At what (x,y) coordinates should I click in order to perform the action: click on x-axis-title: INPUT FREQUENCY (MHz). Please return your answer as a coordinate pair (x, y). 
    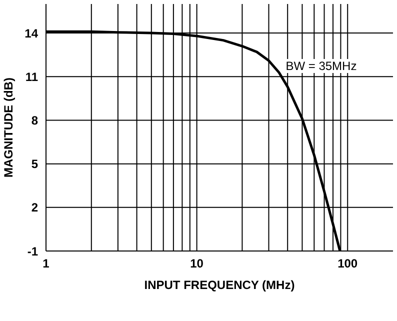
    Looking at the image, I should click on (219, 285).